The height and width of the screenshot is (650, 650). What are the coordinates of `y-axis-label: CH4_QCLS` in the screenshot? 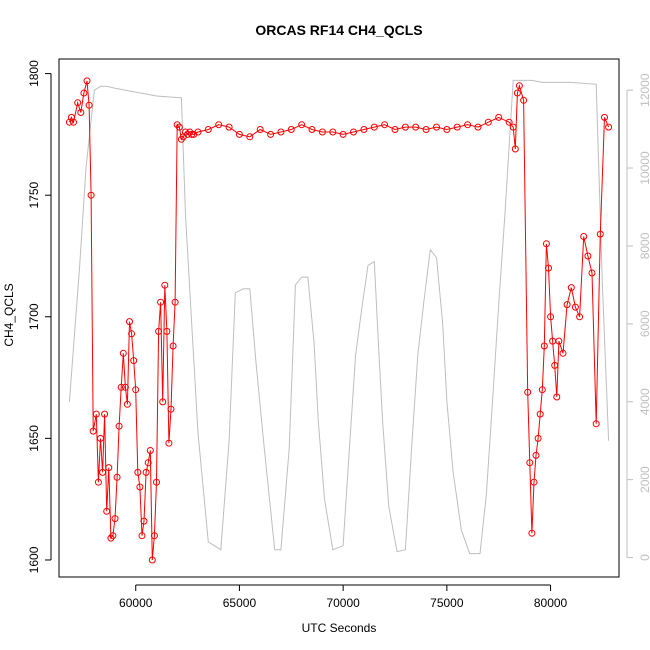 It's located at (9, 314).